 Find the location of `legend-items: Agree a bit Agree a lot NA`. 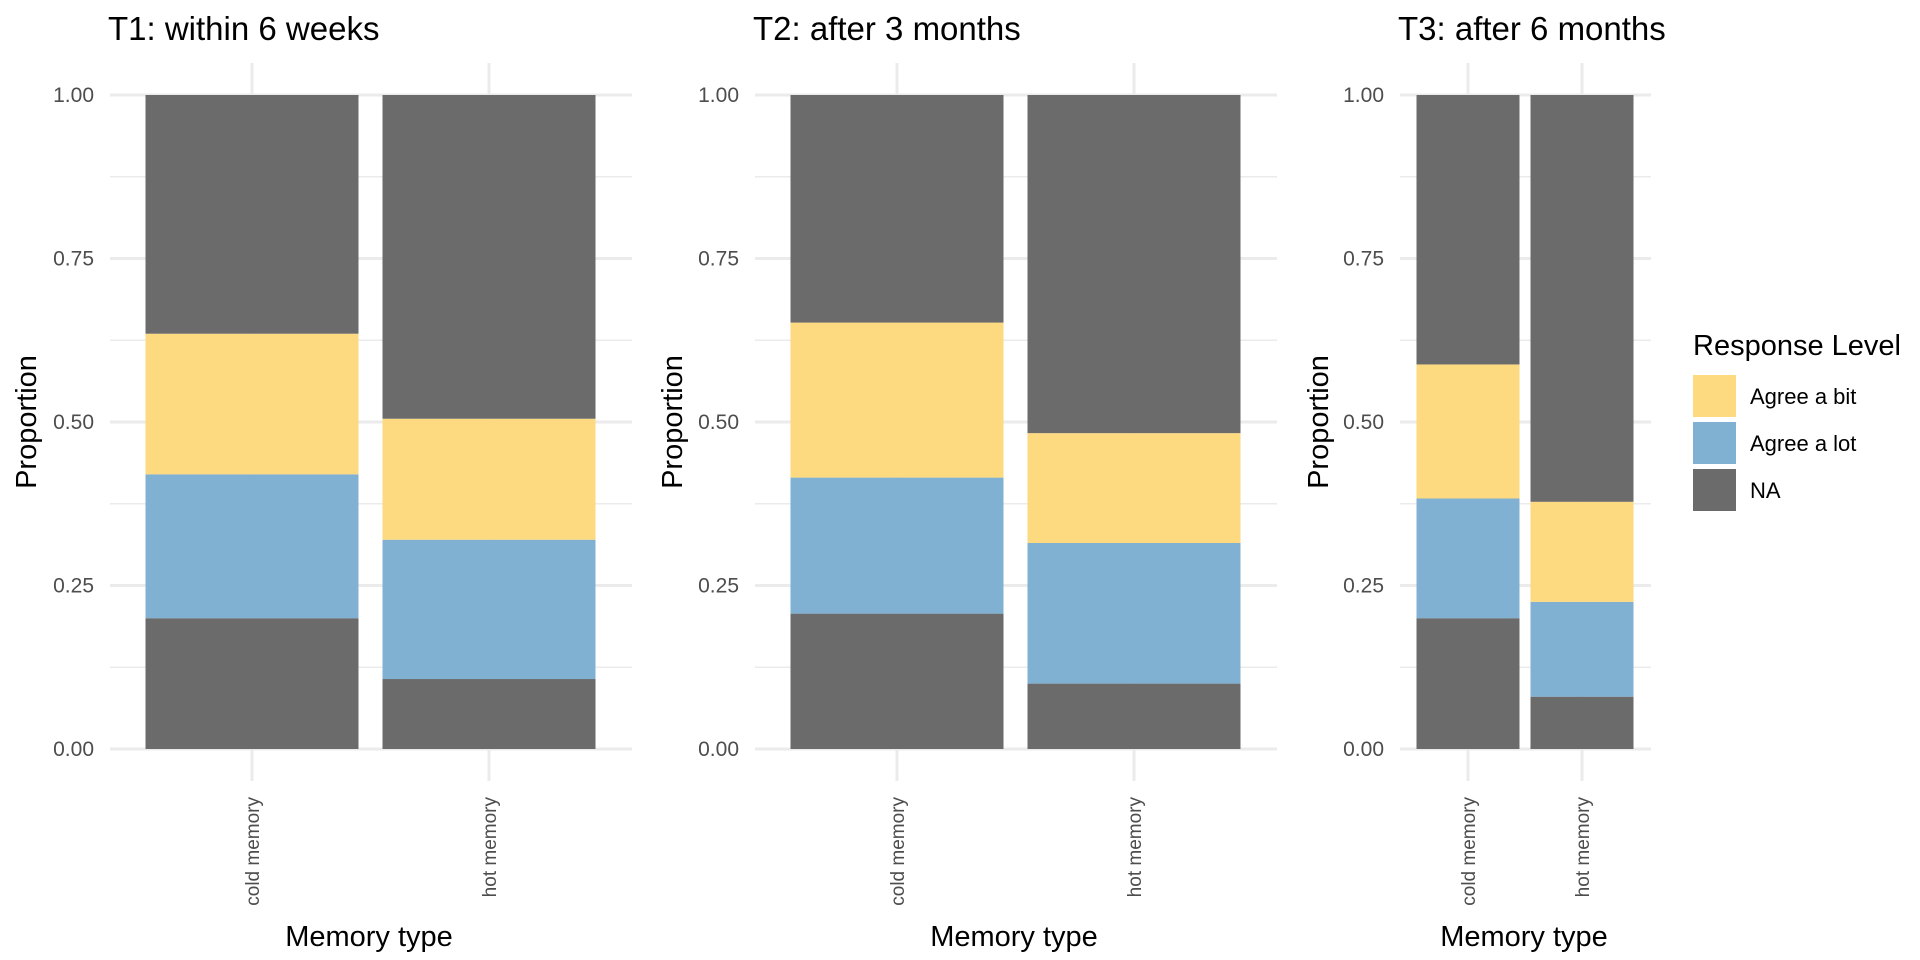

legend-items: Agree a bit Agree a lot NA is located at coordinates (1774, 443).